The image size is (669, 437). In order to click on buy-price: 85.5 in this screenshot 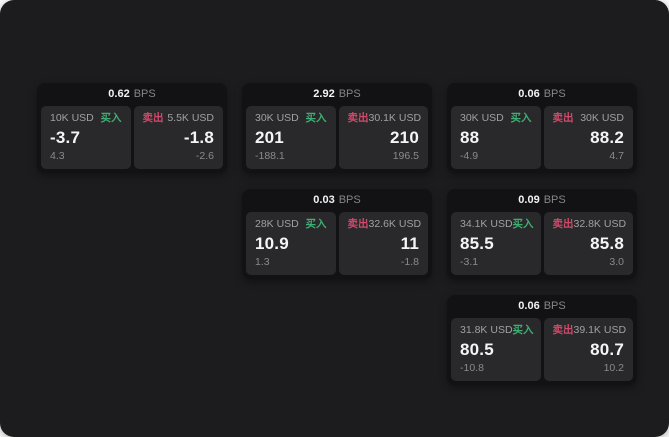, I will do `click(477, 243)`.